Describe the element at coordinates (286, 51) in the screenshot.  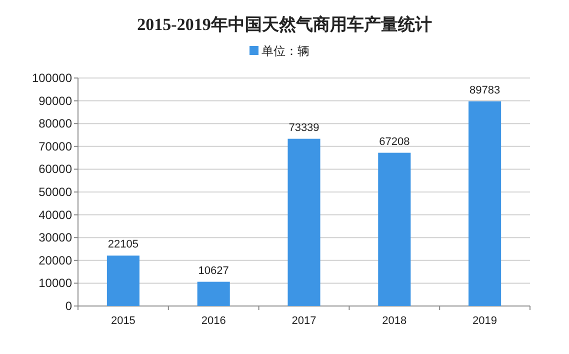
I see `legend-label: 单位：辆` at that location.